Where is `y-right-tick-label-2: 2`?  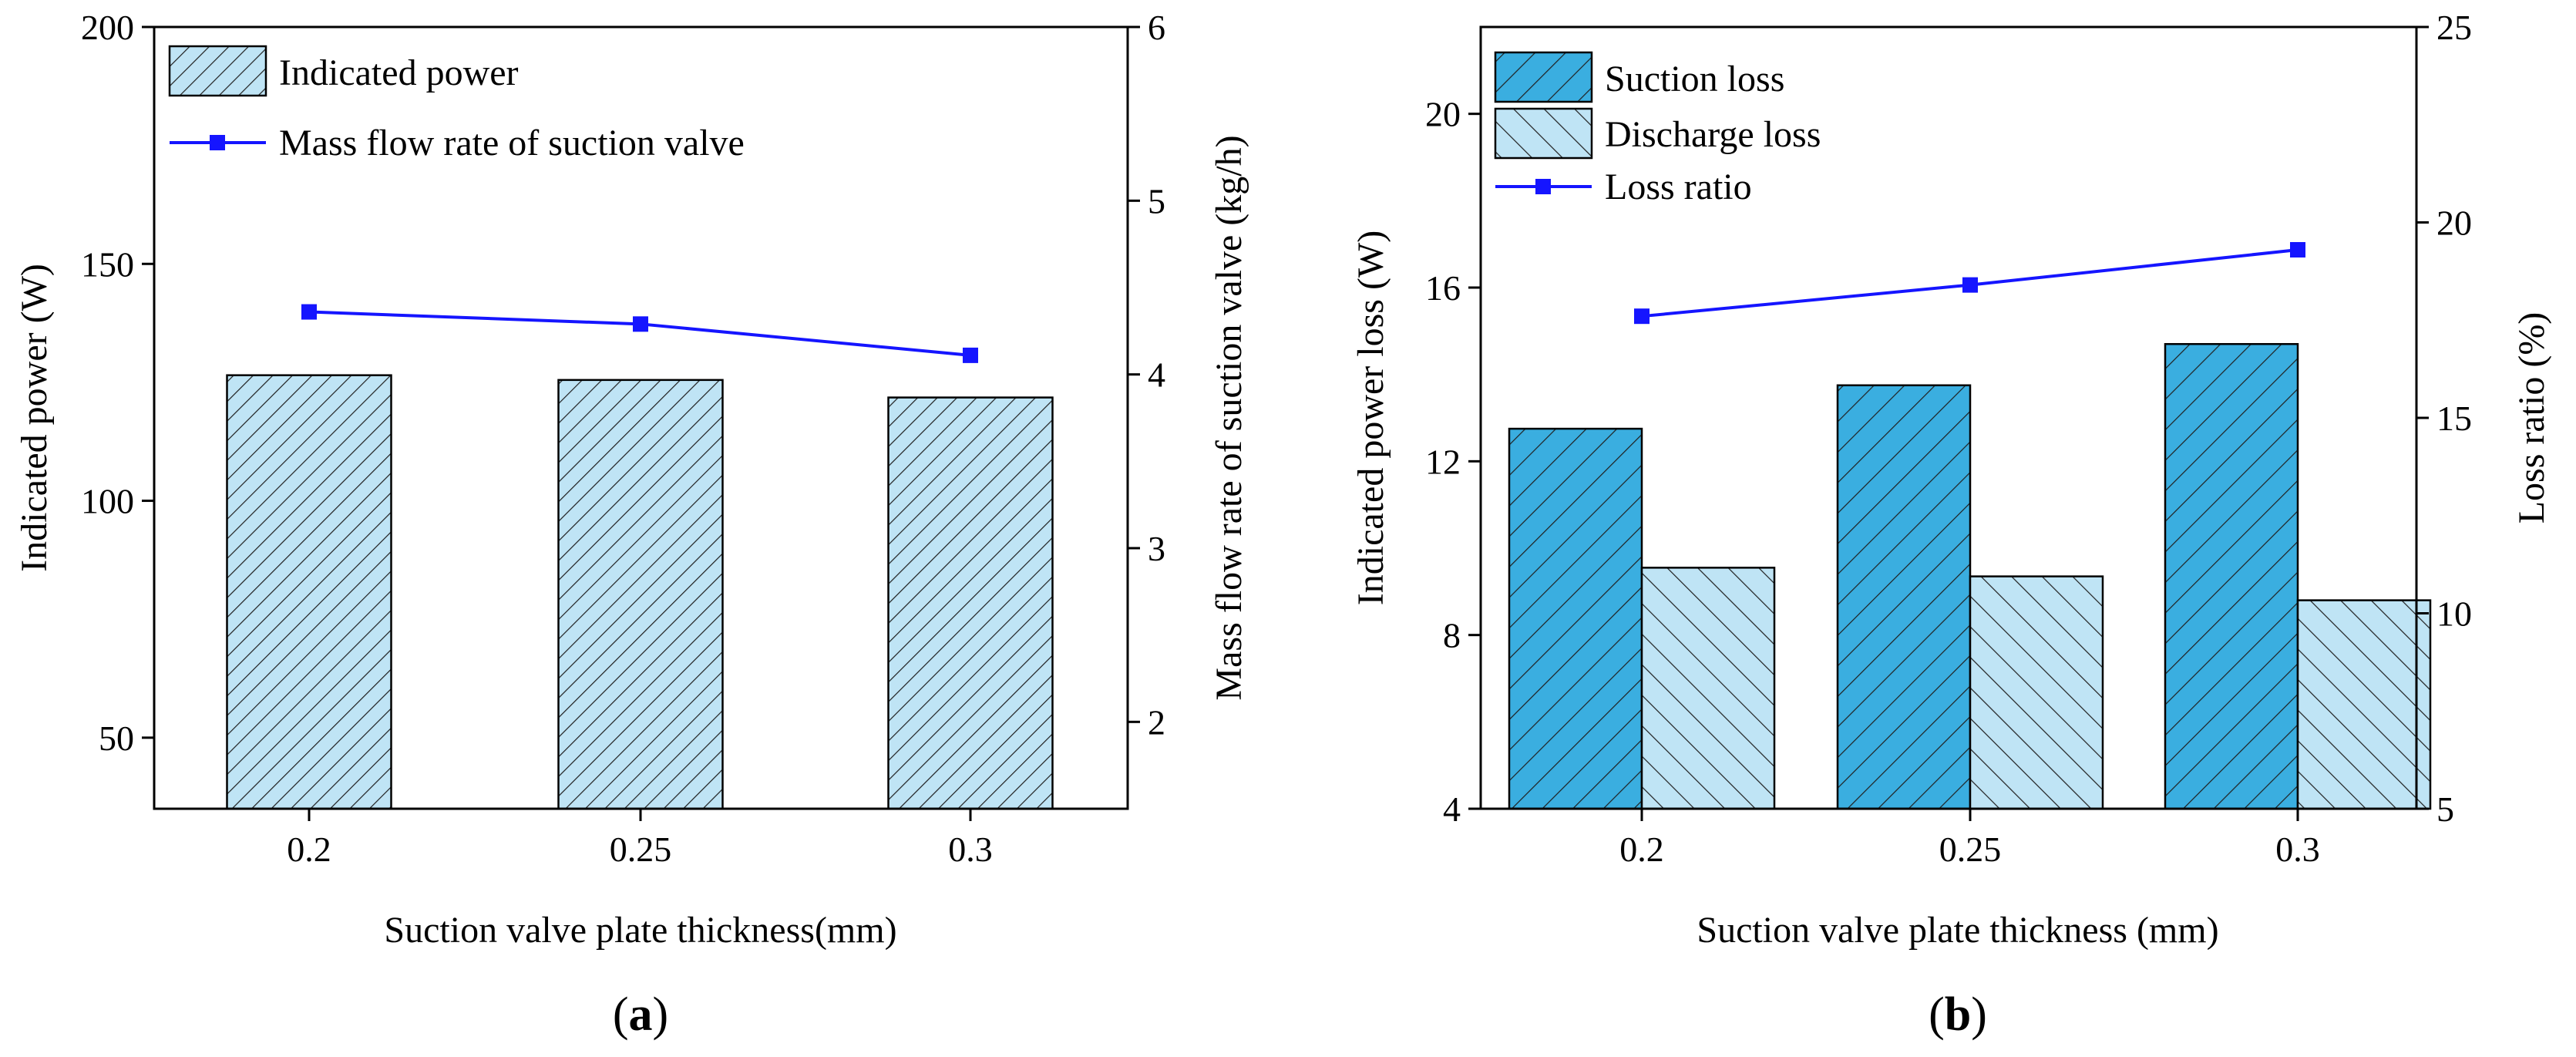 y-right-tick-label-2: 2 is located at coordinates (1156, 722).